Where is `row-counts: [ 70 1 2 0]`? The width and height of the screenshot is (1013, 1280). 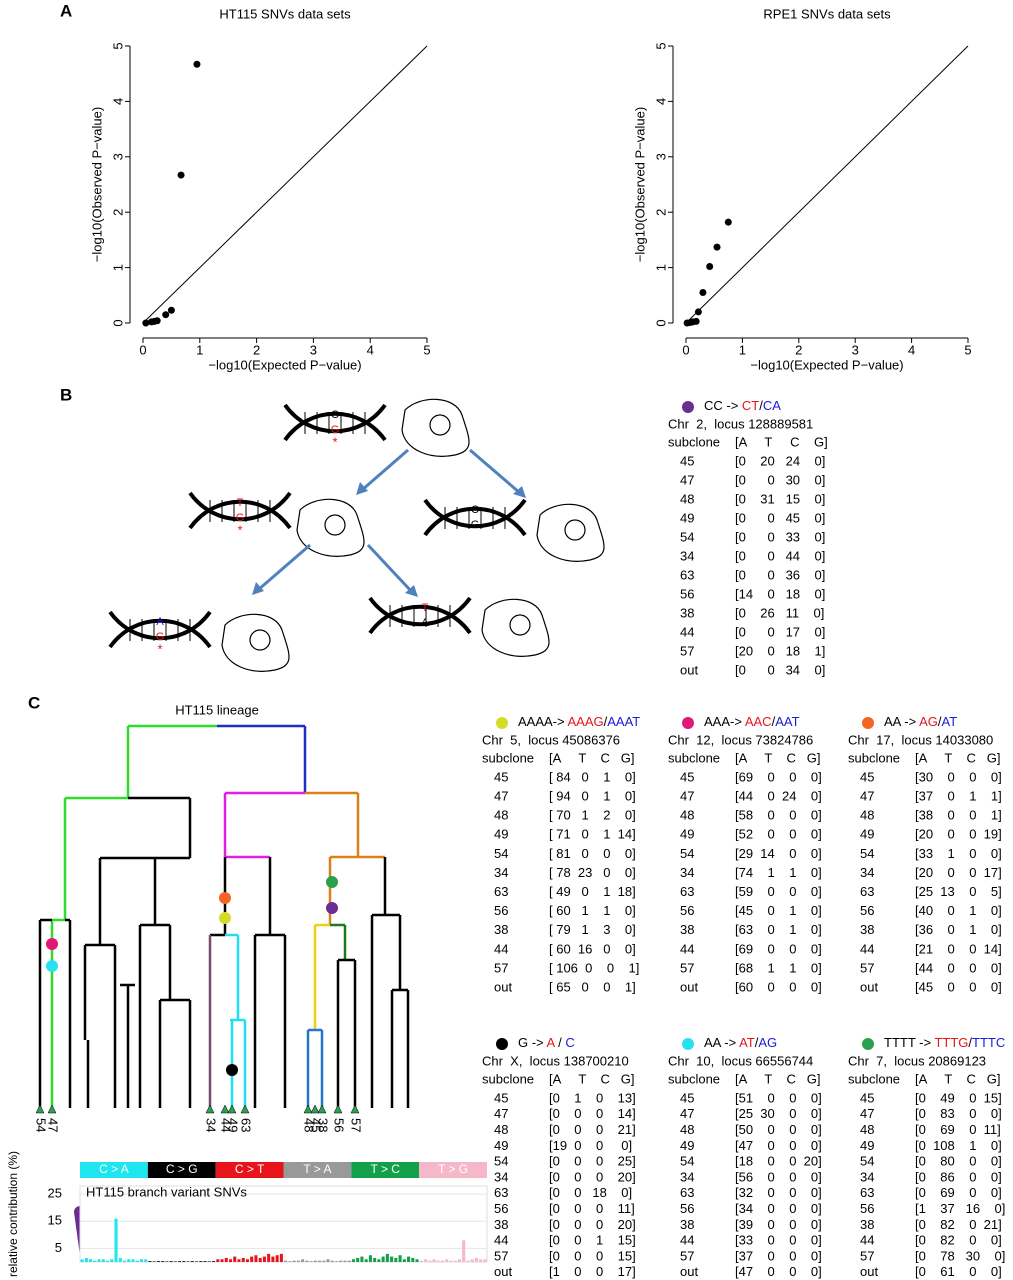
row-counts: [ 70 1 2 0] is located at coordinates (592, 815).